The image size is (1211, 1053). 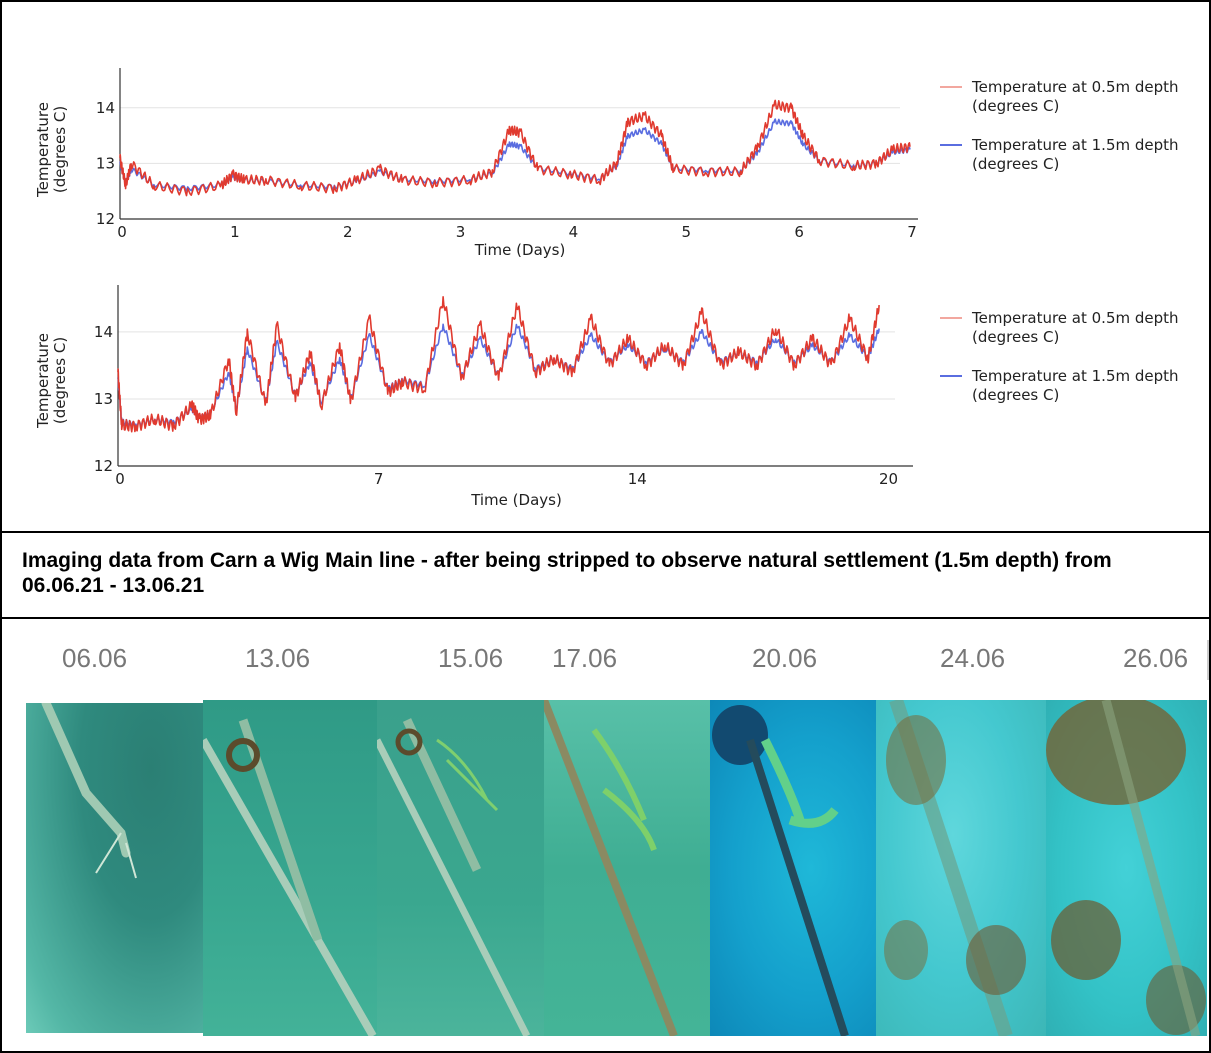 I want to click on divider-caption-images, so click(x=605, y=618).